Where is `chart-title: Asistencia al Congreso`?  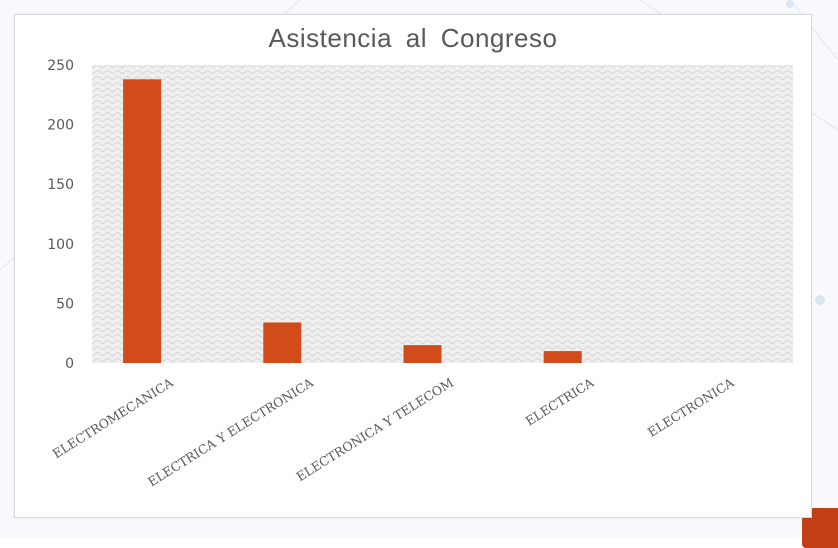 chart-title: Asistencia al Congreso is located at coordinates (413, 38).